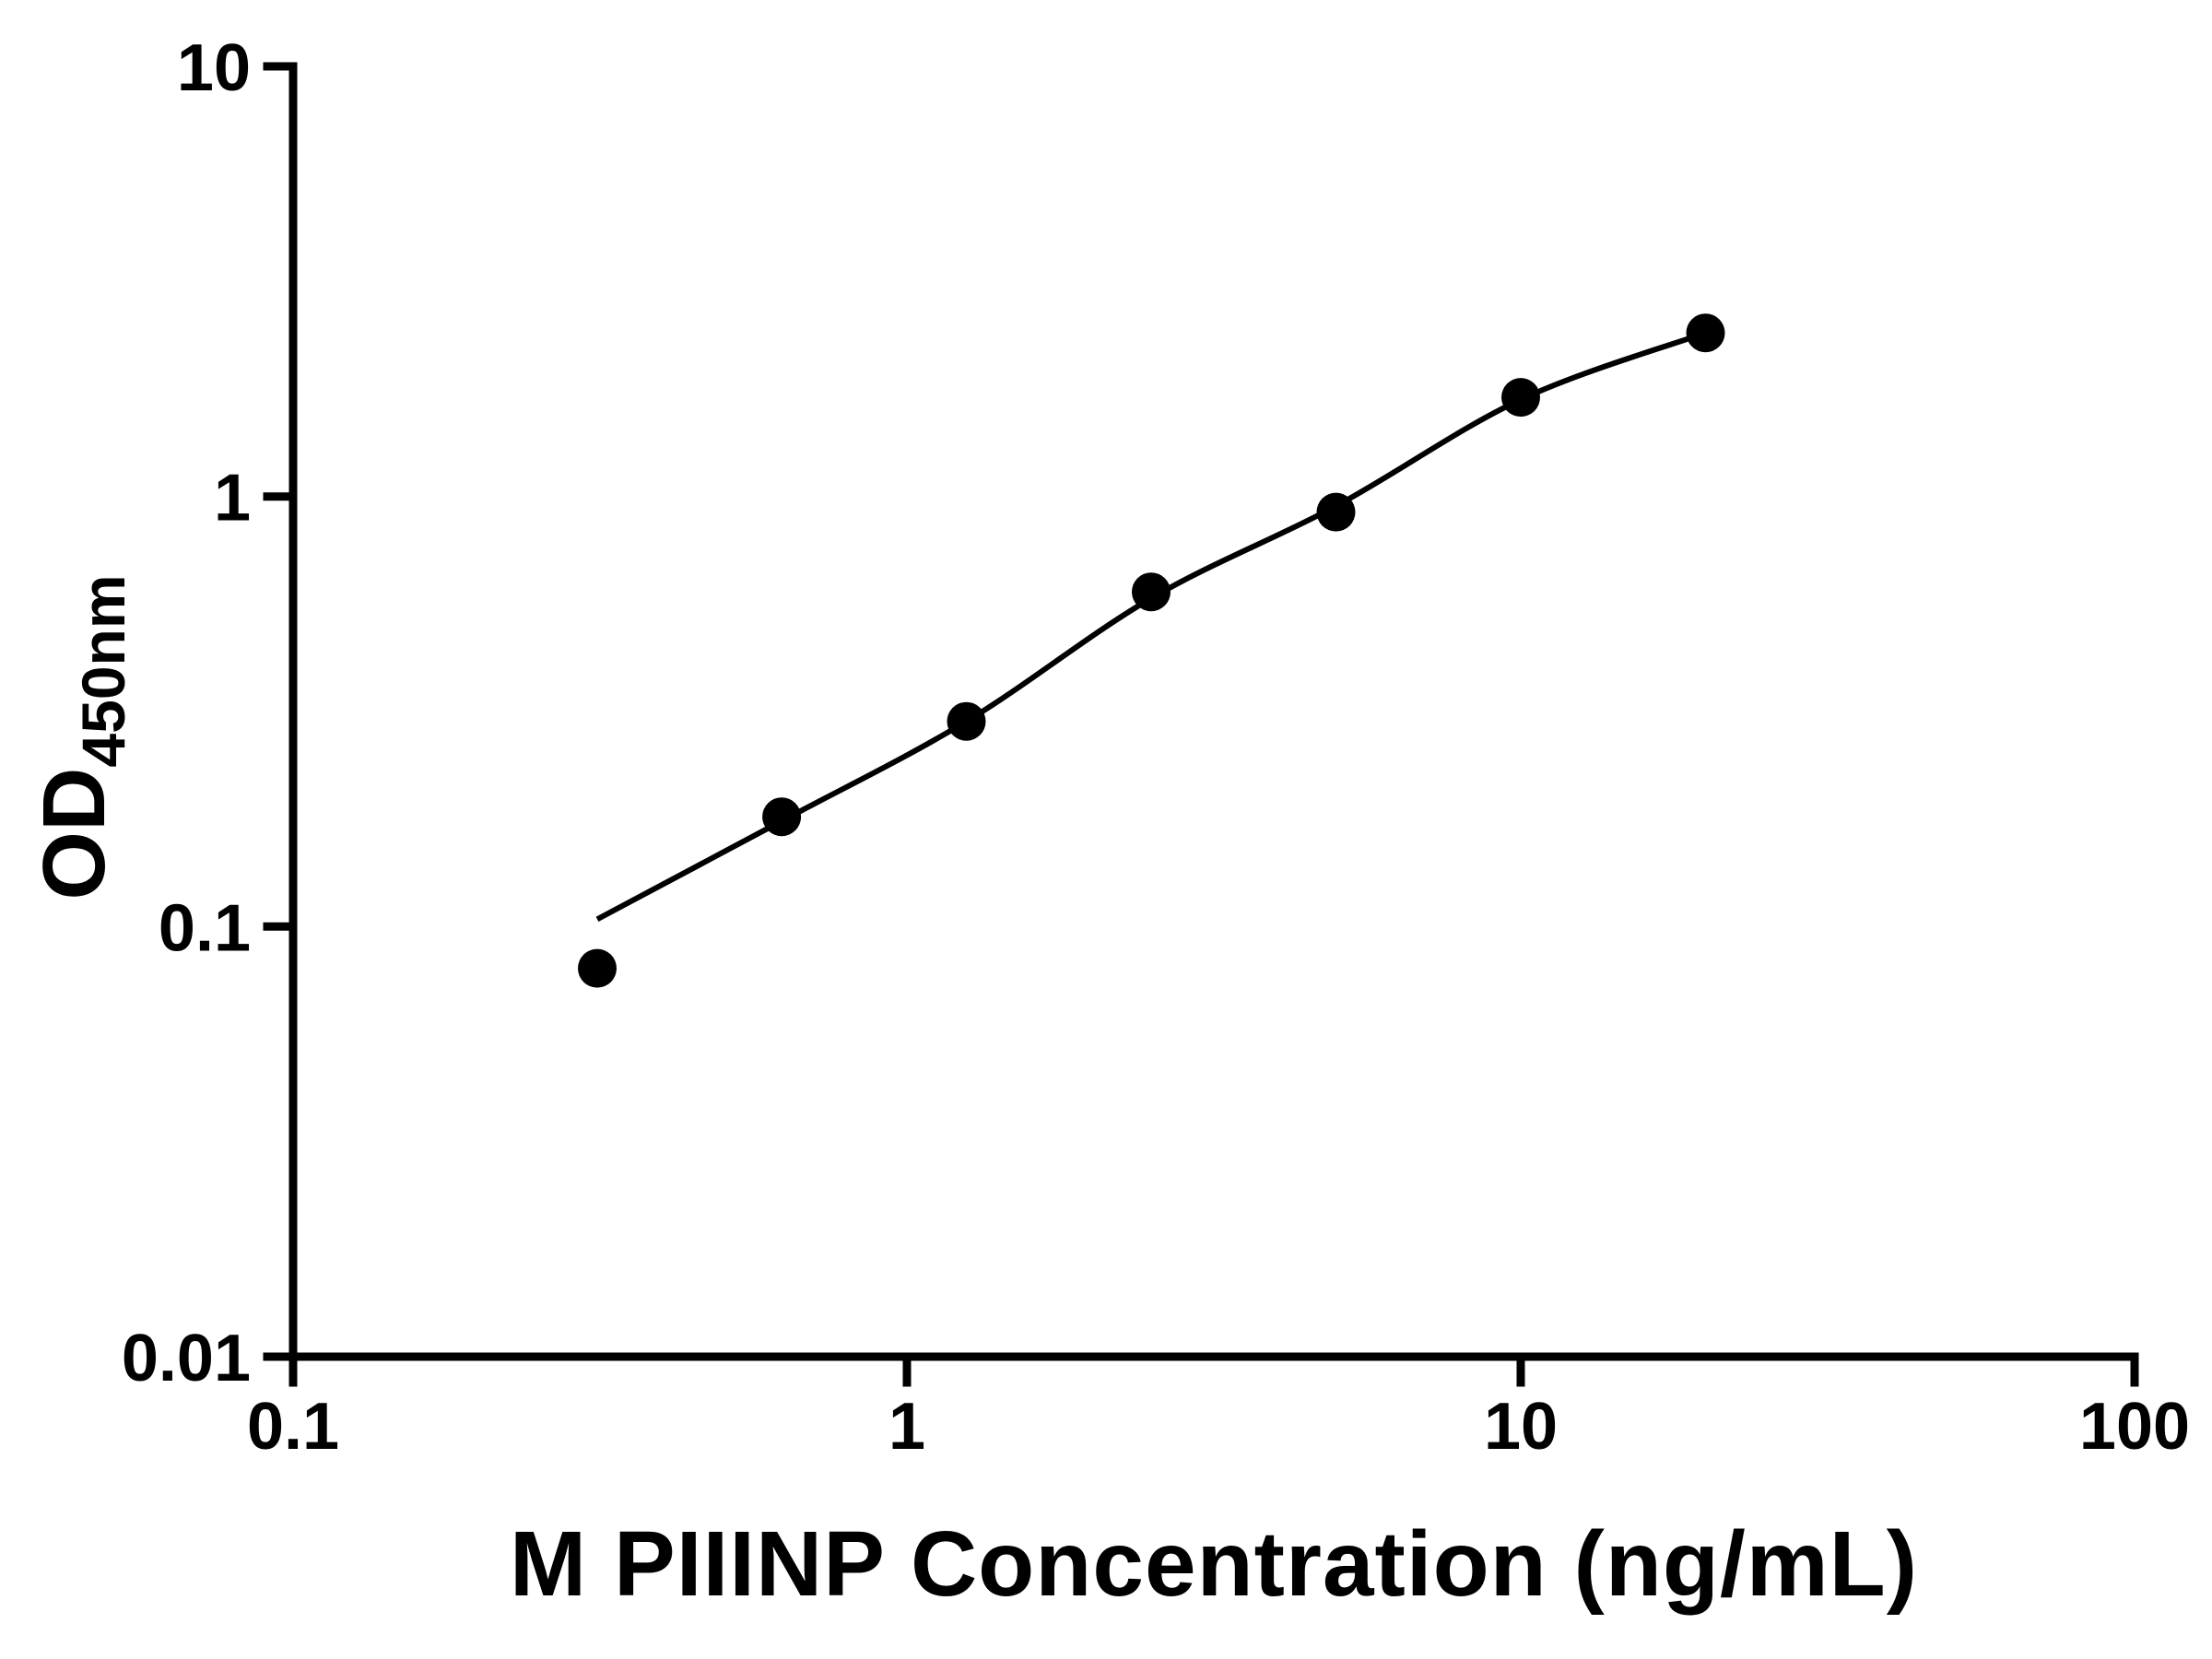 This screenshot has height=1659, width=2212. Describe the element at coordinates (232, 498) in the screenshot. I see `y-tick-label: 1` at that location.